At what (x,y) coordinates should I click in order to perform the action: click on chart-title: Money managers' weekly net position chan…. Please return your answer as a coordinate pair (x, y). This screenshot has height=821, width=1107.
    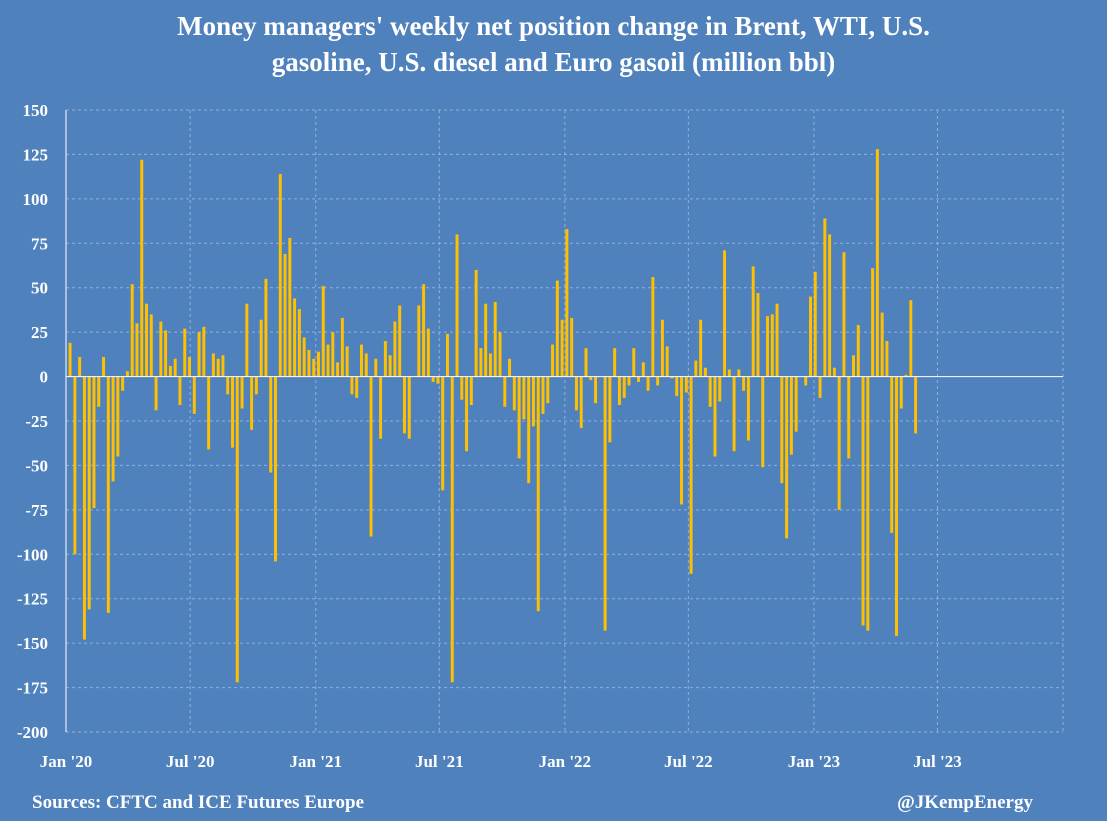
    Looking at the image, I should click on (553, 44).